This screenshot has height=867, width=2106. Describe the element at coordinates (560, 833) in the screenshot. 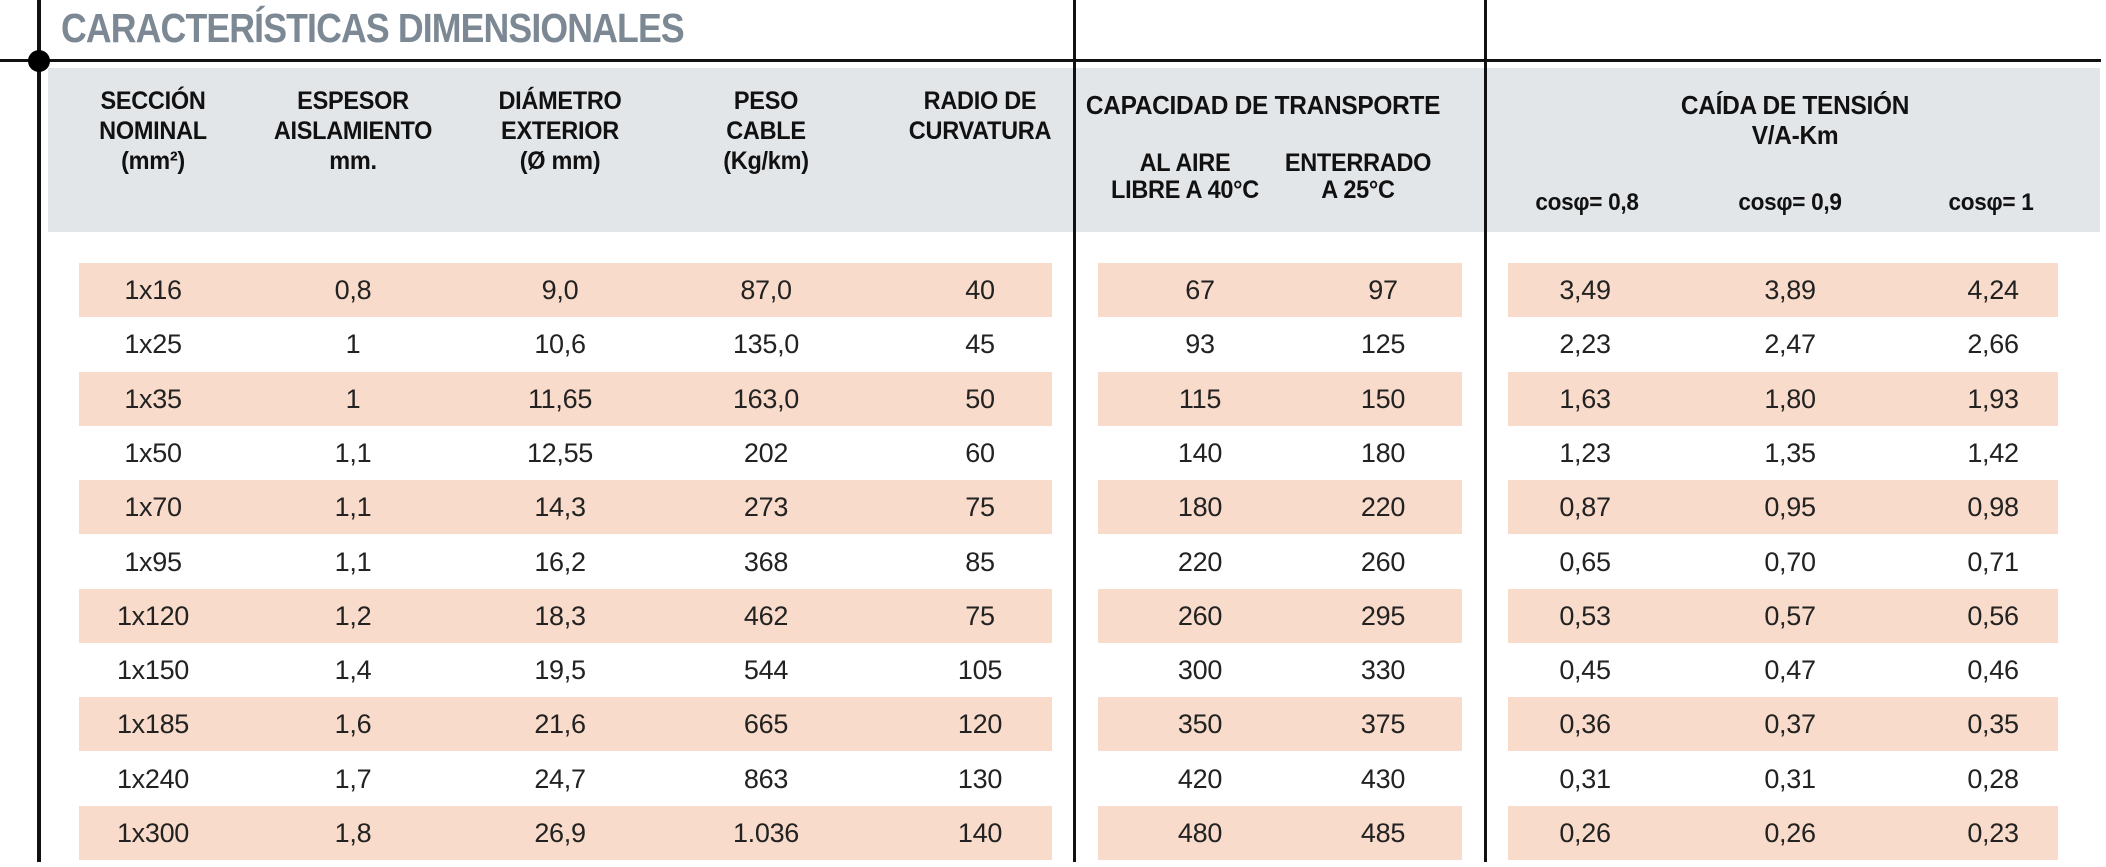

I see `cell-diametro-exterior: 26,9` at that location.